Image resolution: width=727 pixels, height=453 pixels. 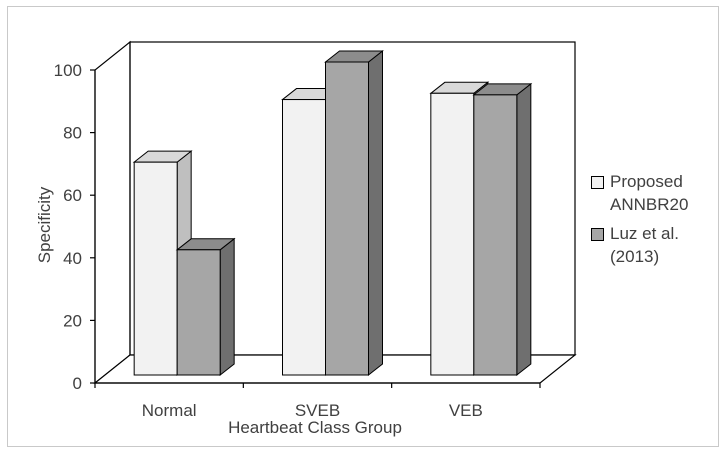 I want to click on y-tick-label: 100, so click(x=68, y=70).